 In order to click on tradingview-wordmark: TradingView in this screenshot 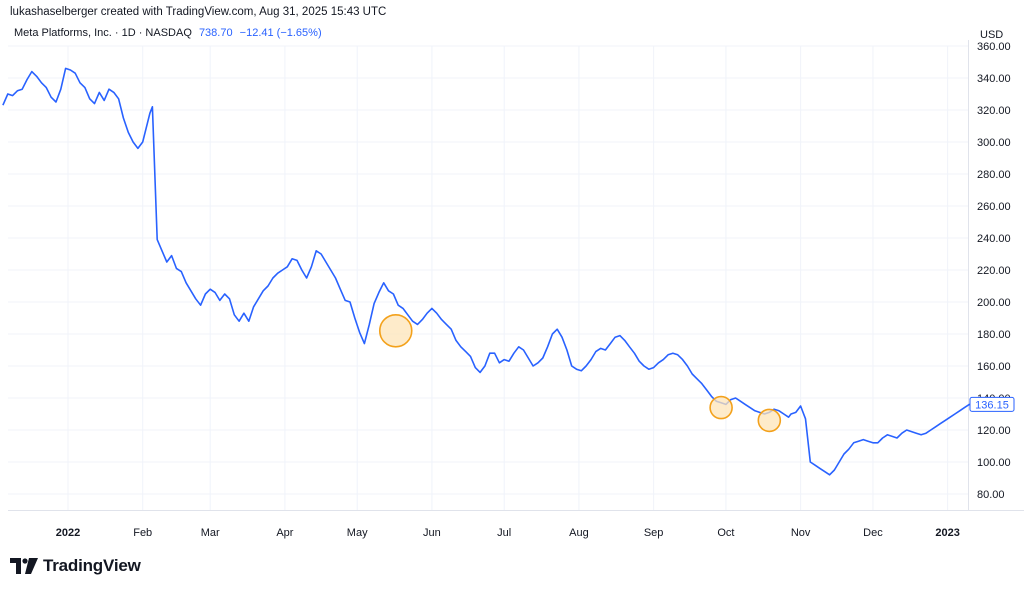, I will do `click(92, 565)`.